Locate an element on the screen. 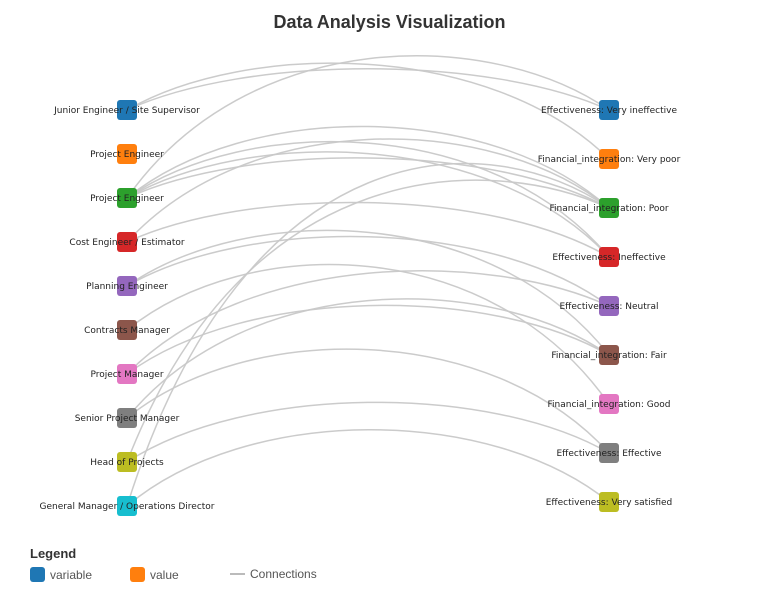 The image size is (779, 600). legend-item: value is located at coordinates (154, 574).